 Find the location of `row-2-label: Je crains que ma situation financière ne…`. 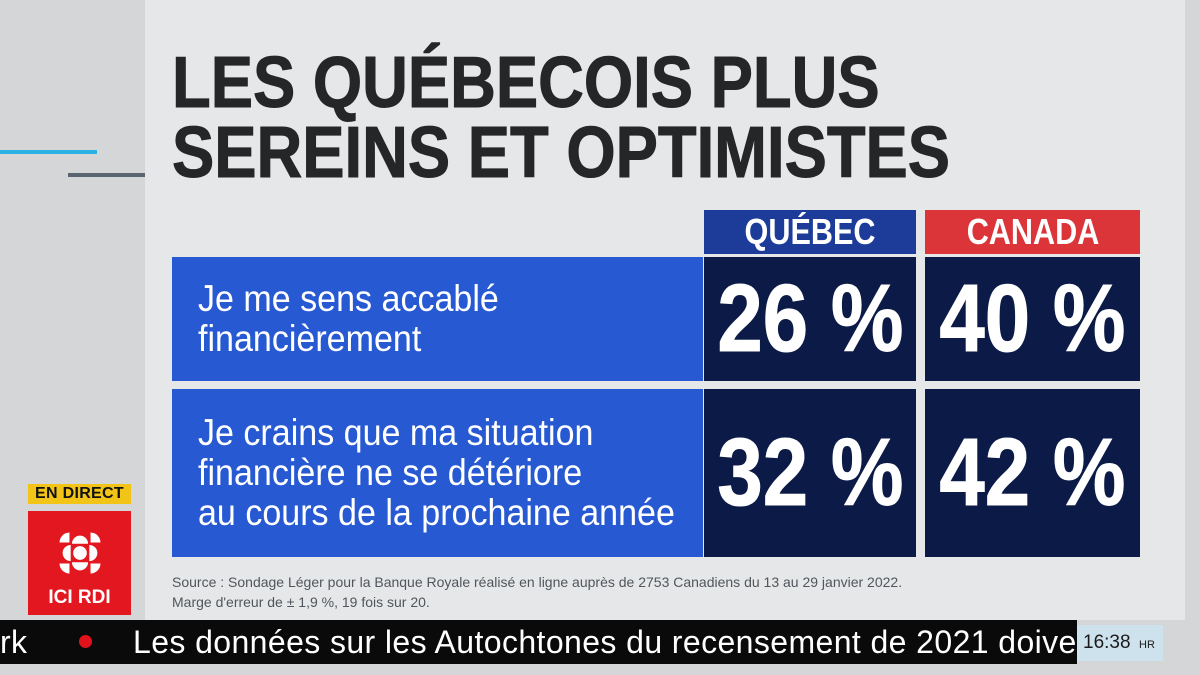

row-2-label: Je crains que ma situation financière ne… is located at coordinates (436, 473).